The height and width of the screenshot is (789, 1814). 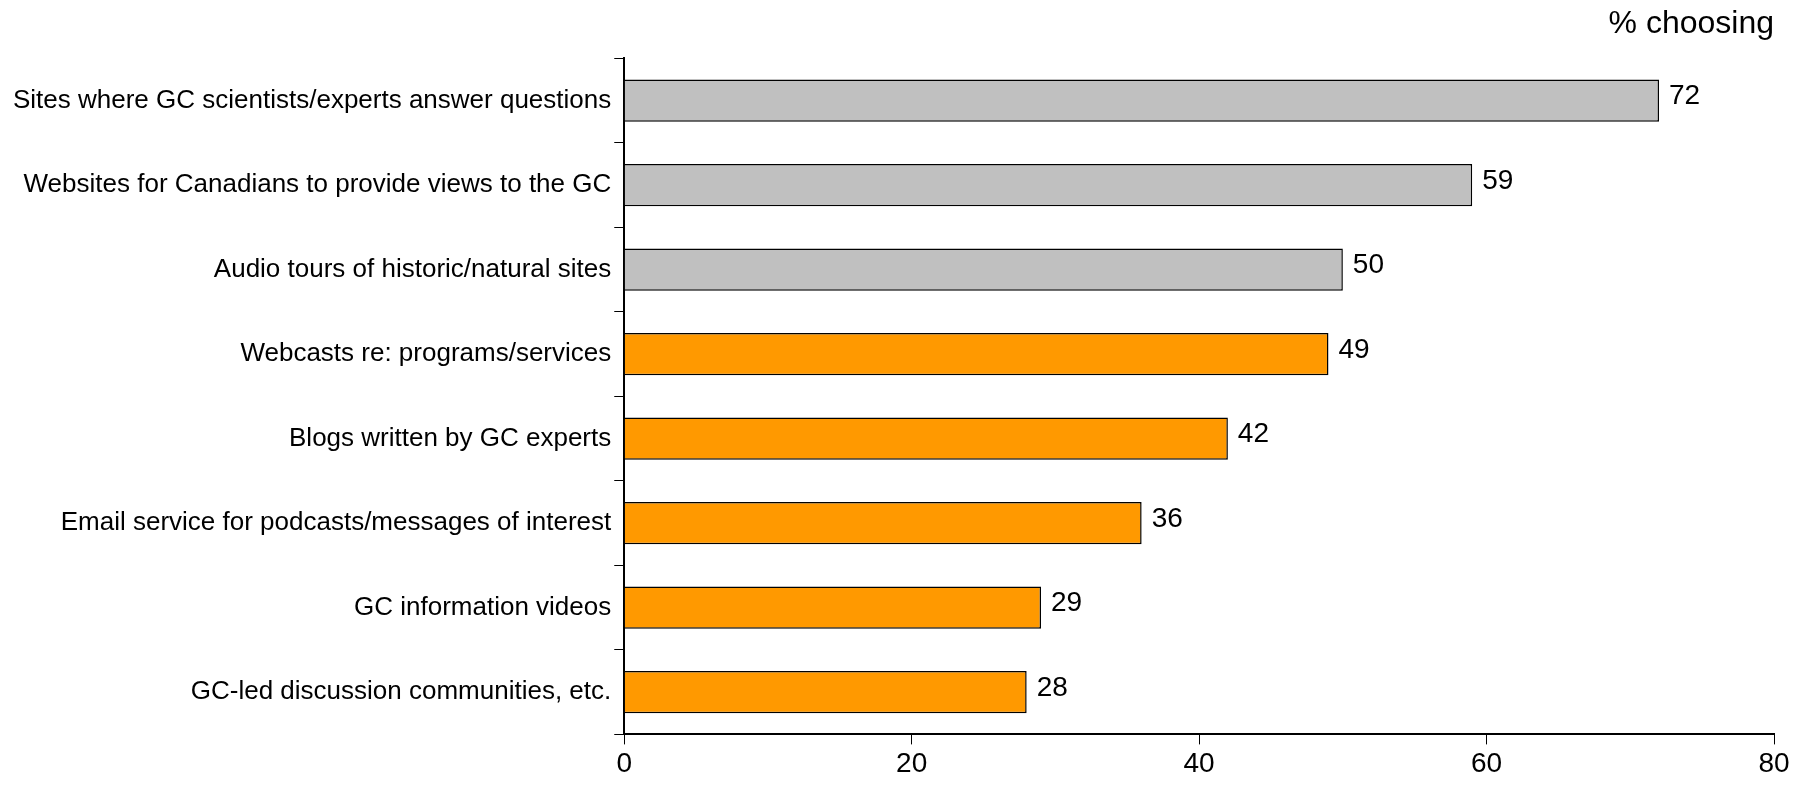 What do you see at coordinates (1774, 762) in the screenshot?
I see `x-tick-label: 80` at bounding box center [1774, 762].